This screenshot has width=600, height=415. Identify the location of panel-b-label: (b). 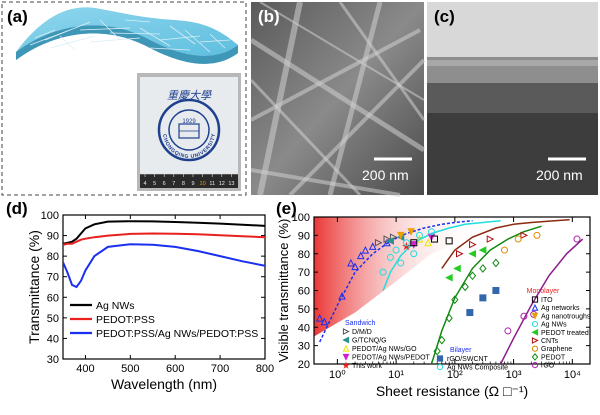
(269, 16).